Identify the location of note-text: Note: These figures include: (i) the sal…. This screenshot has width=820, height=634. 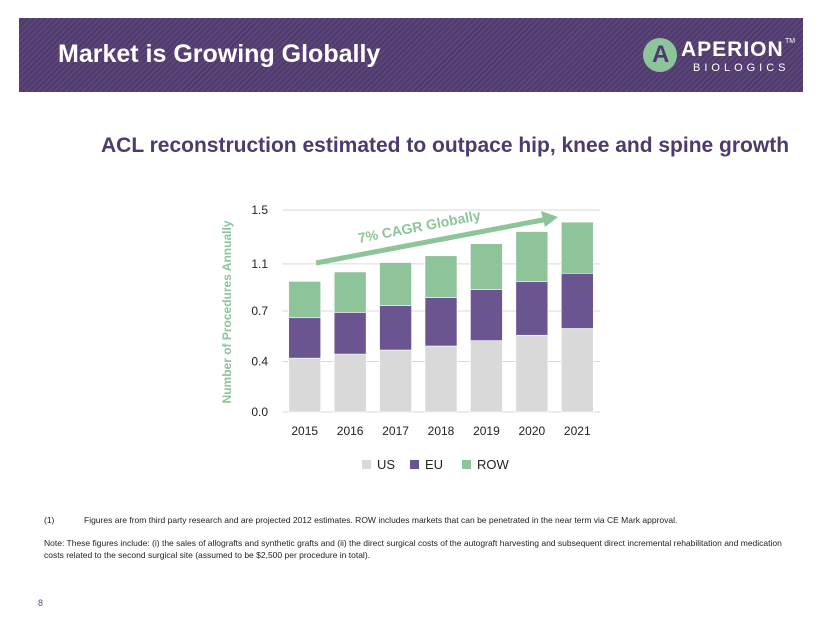
(413, 549).